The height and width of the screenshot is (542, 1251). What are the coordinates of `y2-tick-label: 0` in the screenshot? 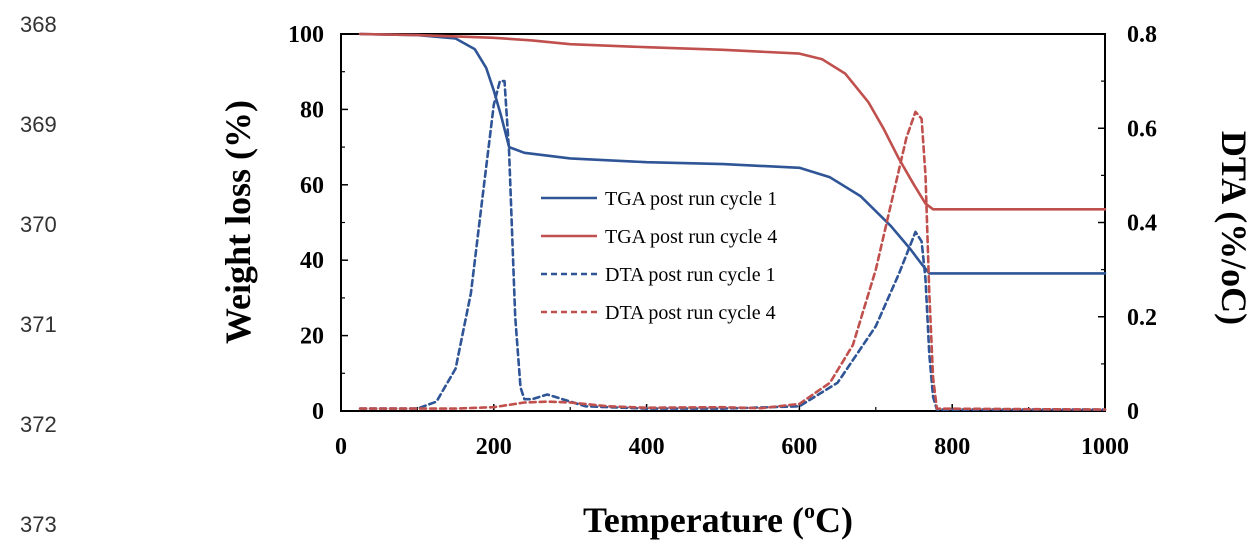 It's located at (1133, 412).